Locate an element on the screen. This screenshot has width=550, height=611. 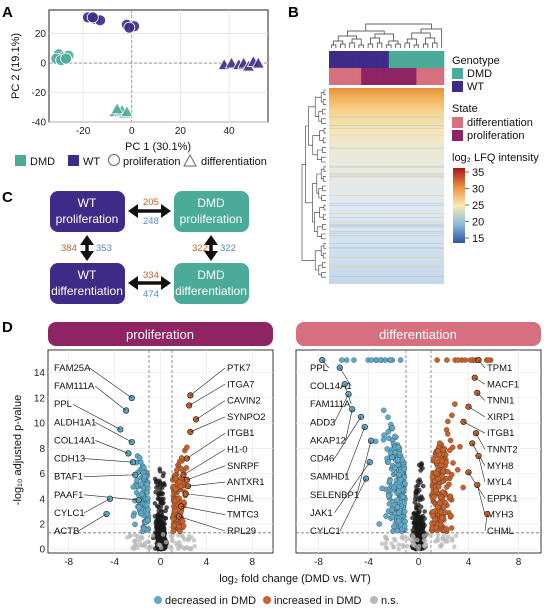
gene-label: SNRPF is located at coordinates (243, 466).